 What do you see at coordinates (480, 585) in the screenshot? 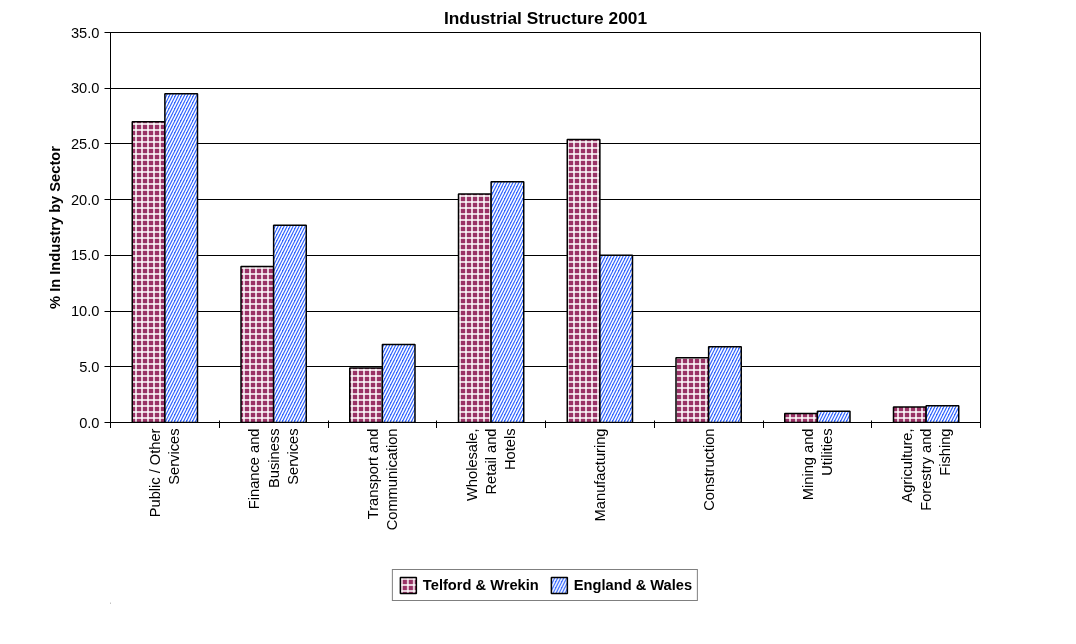
I see `legend-label: Telford & Wrekin` at bounding box center [480, 585].